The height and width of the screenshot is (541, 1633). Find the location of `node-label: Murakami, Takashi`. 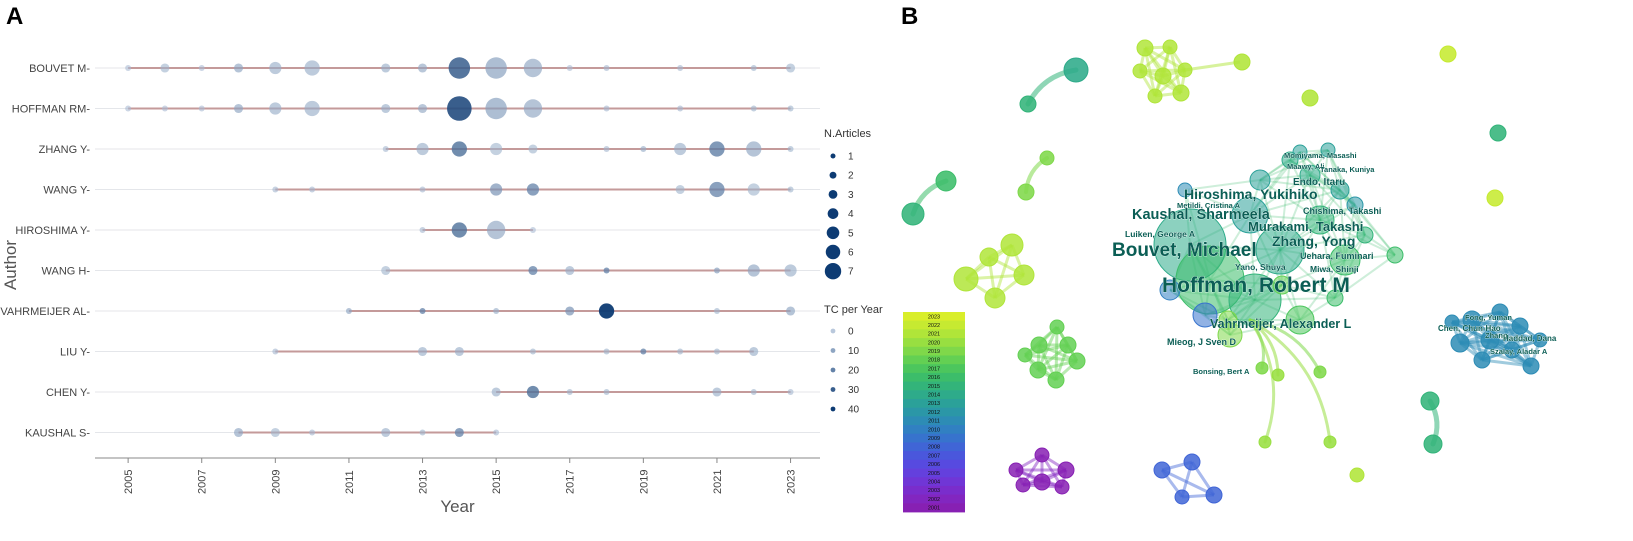

node-label: Murakami, Takashi is located at coordinates (1305, 226).